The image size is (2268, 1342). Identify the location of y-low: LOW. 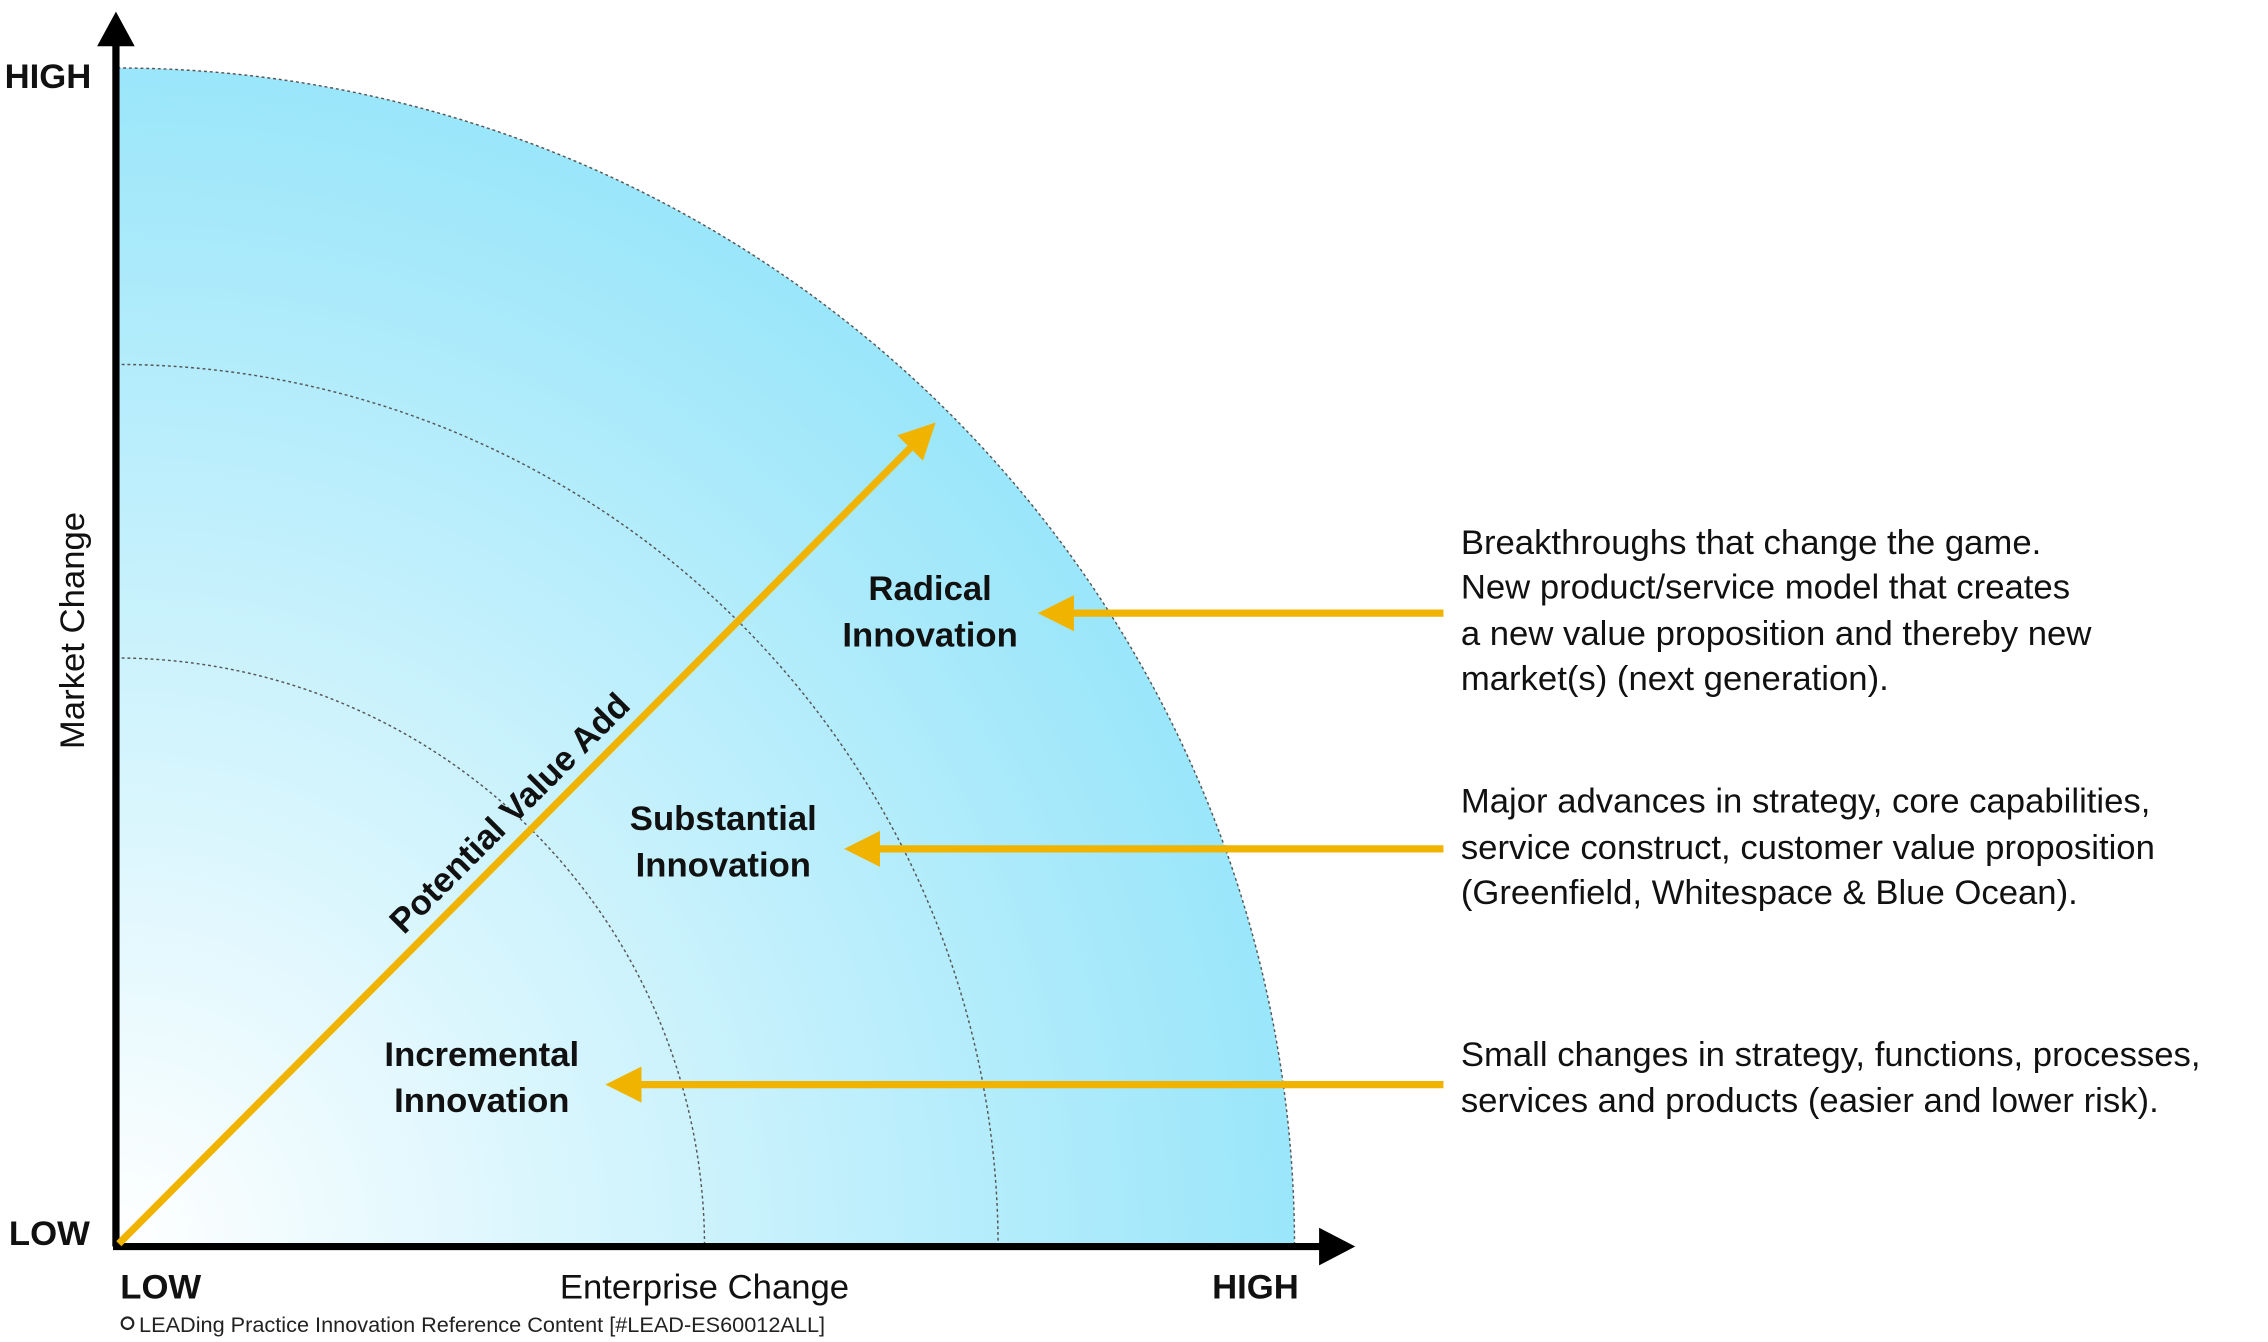
(49, 1234).